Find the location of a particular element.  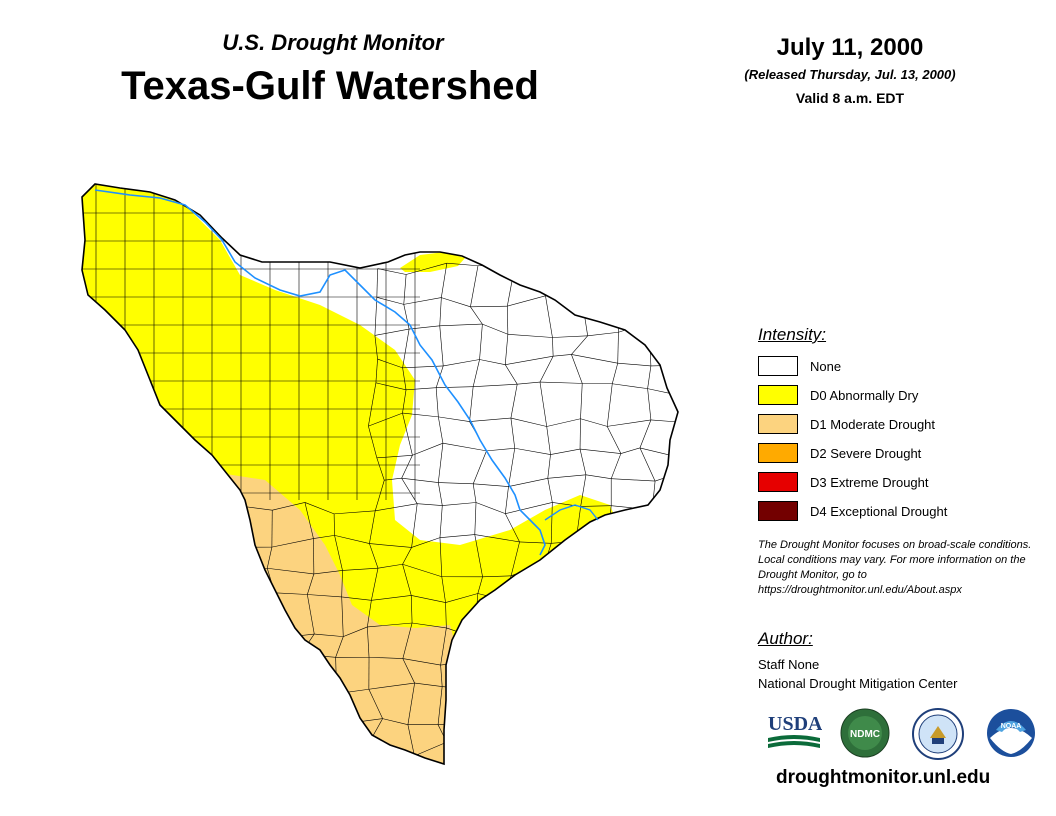

author-org: National Drought Mitigation Center is located at coordinates (858, 683).